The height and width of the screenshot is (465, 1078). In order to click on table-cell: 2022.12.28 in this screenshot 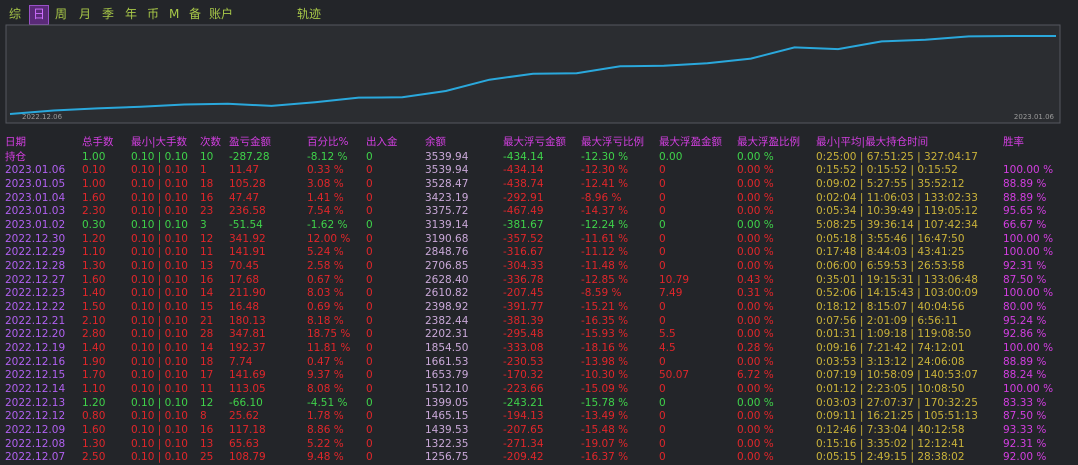, I will do `click(35, 266)`.